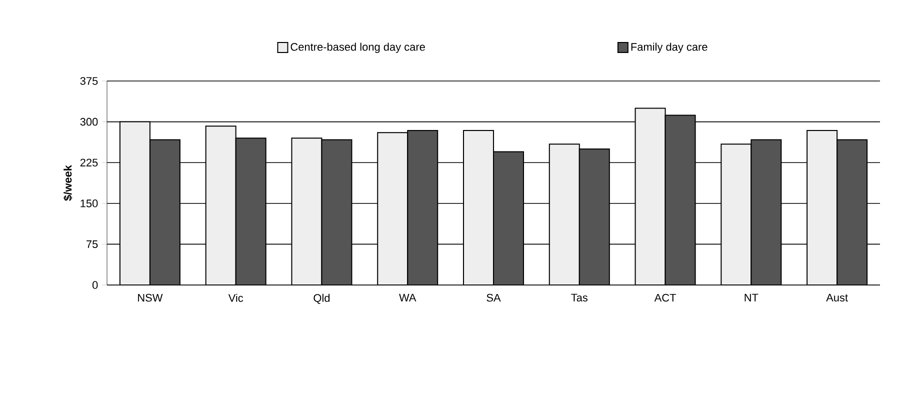 Image resolution: width=911 pixels, height=407 pixels. I want to click on x-tick-label: Aust, so click(837, 298).